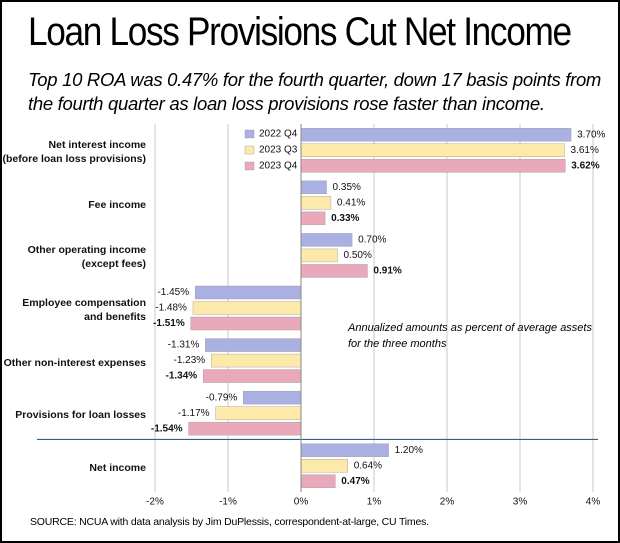 The height and width of the screenshot is (543, 620). I want to click on data-label: -1.17%, so click(194, 413).